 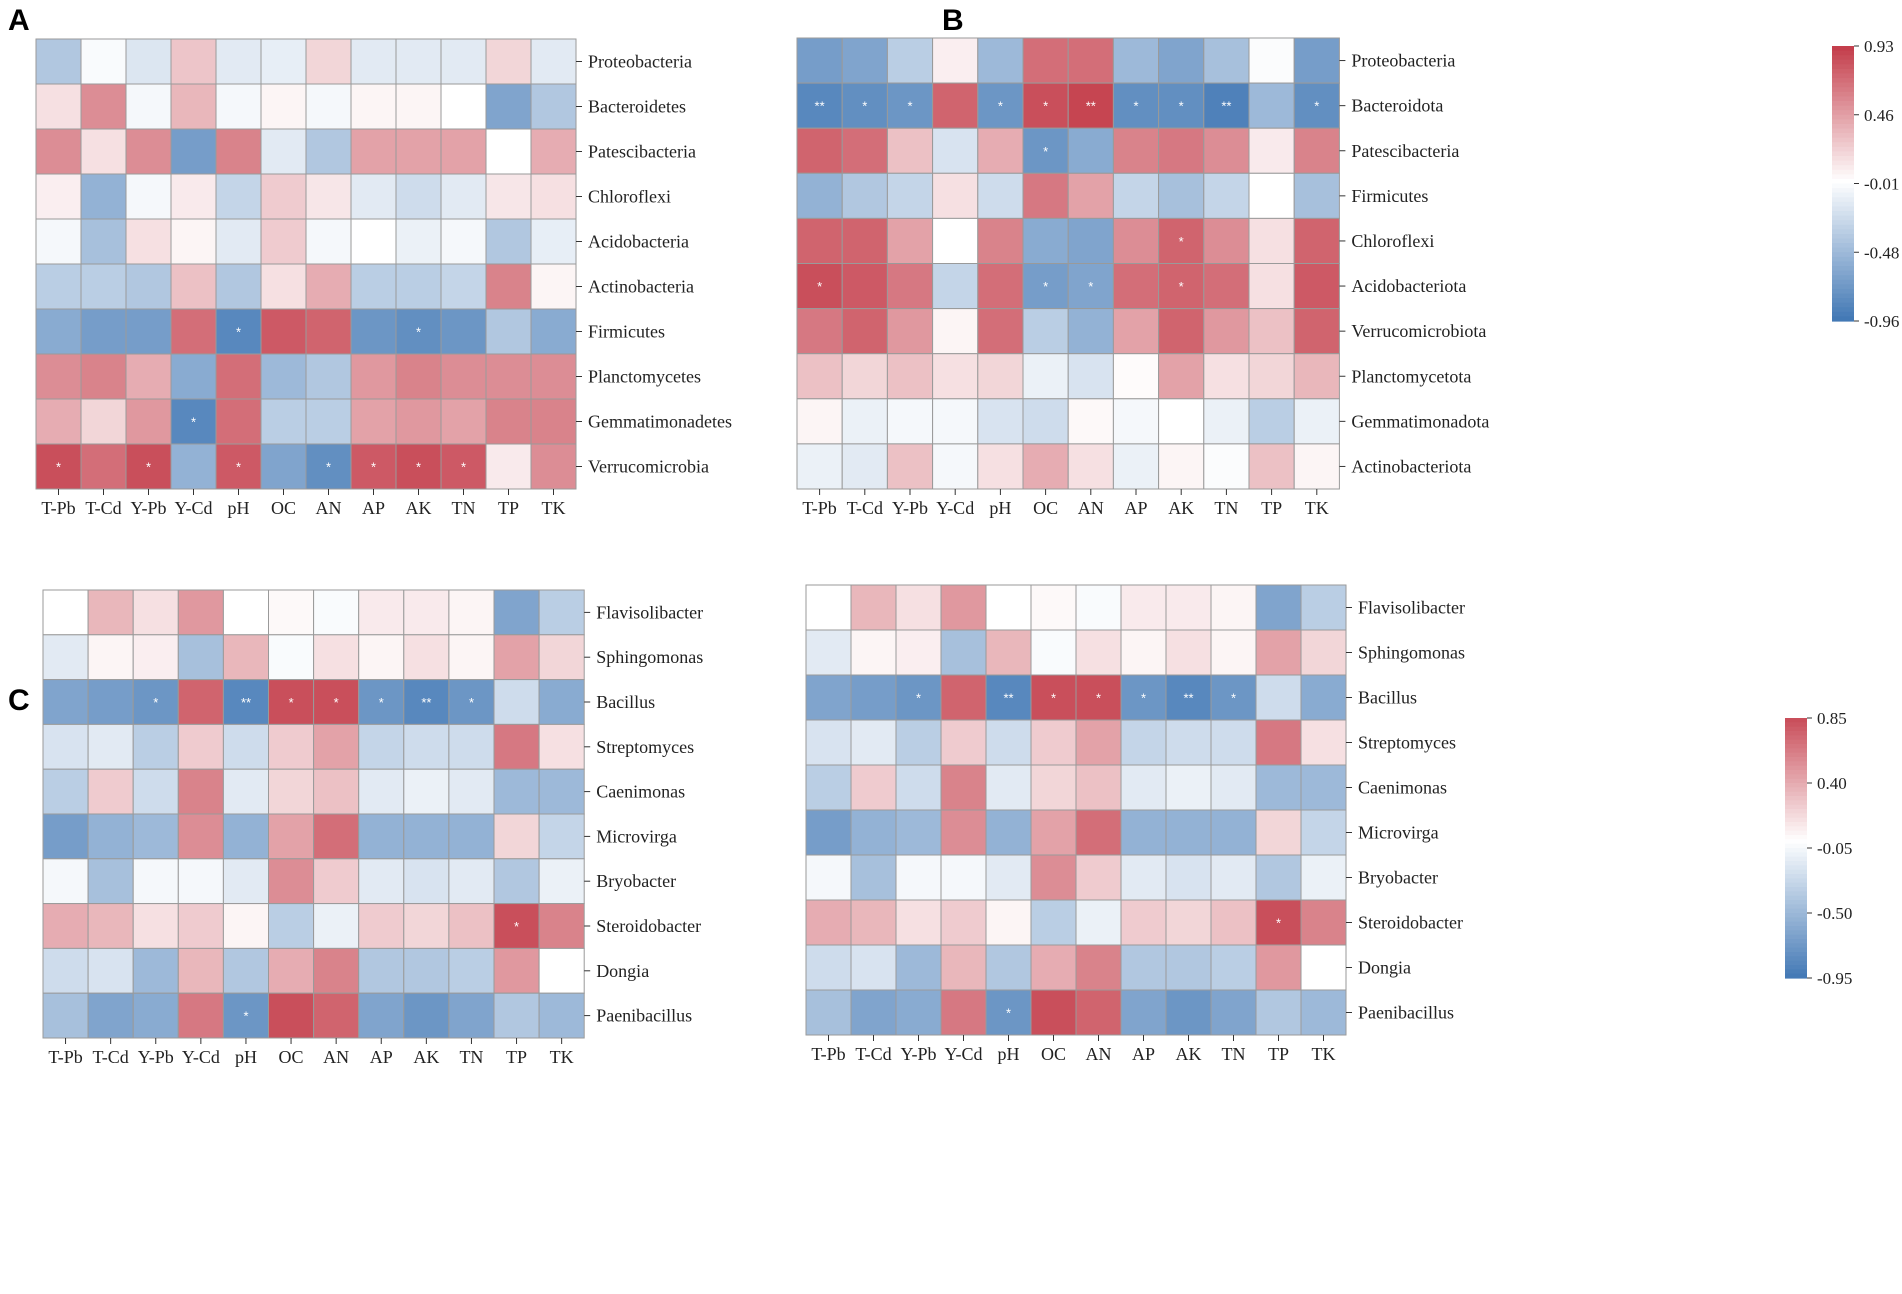 I want to click on colorbar: 0.93 0.46 -0.01 -0.48 -0.96, so click(x=1865, y=184).